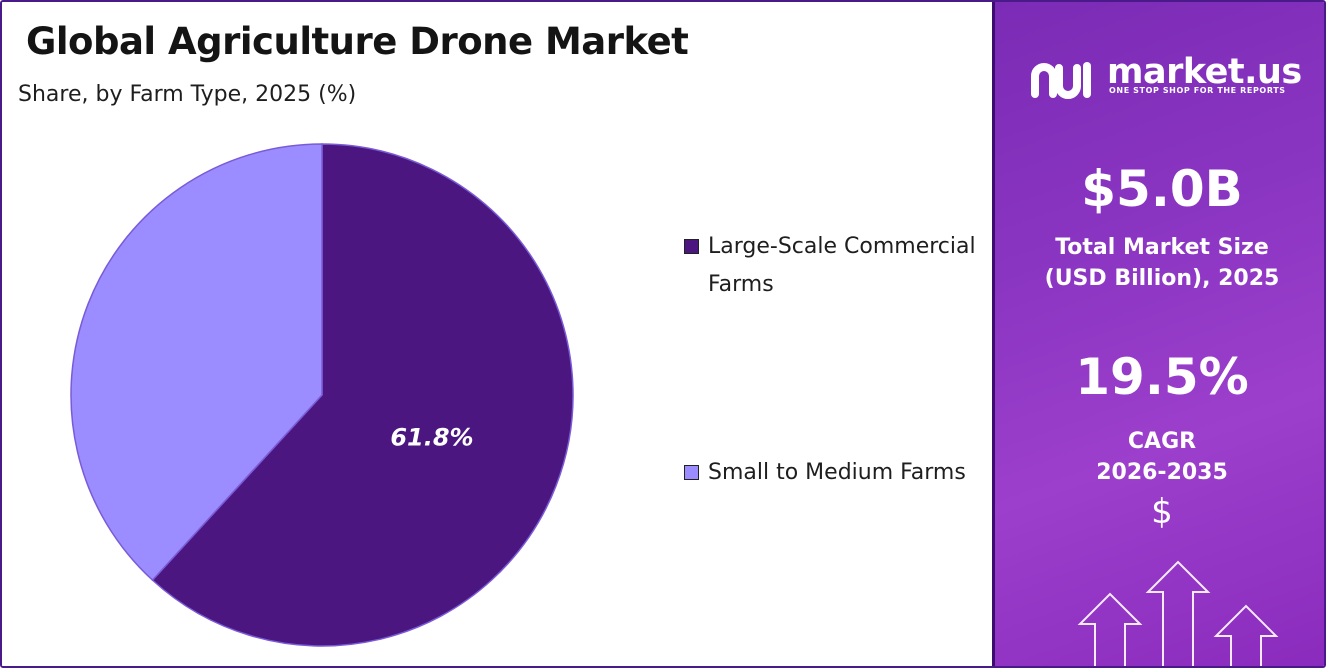 Image resolution: width=1326 pixels, height=668 pixels. What do you see at coordinates (1061, 80) in the screenshot?
I see `market-us-logo-mark-icon` at bounding box center [1061, 80].